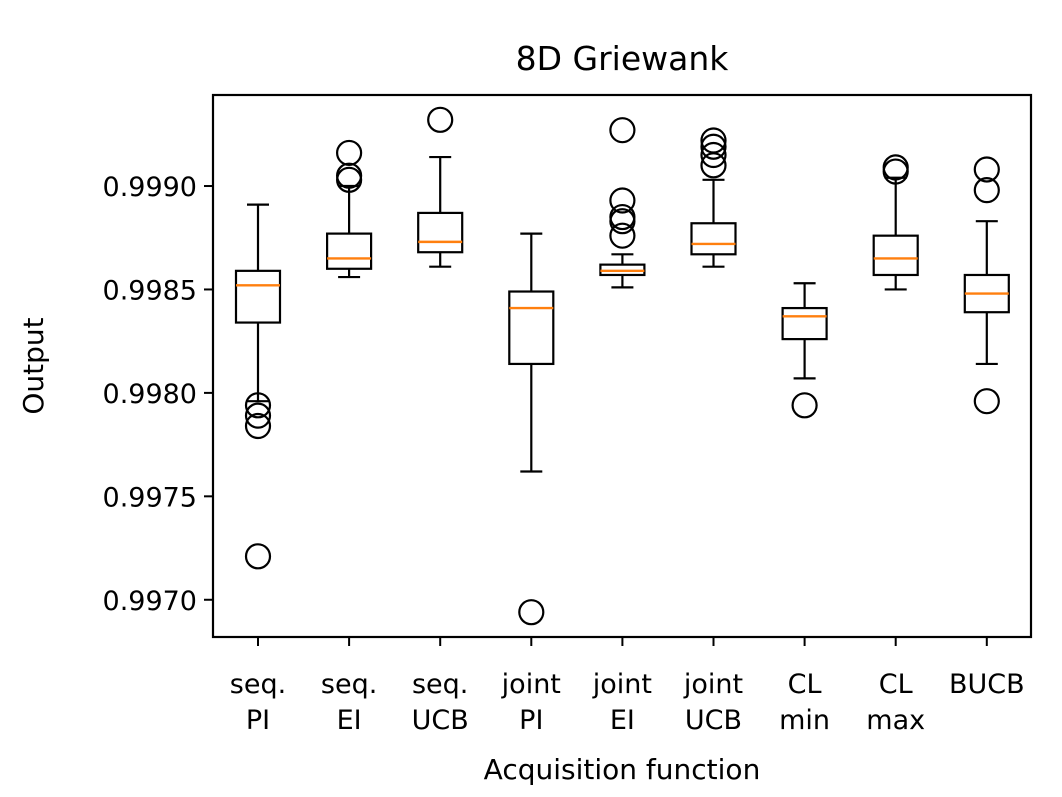  What do you see at coordinates (623, 58) in the screenshot?
I see `chart-title: 8D Griewank` at bounding box center [623, 58].